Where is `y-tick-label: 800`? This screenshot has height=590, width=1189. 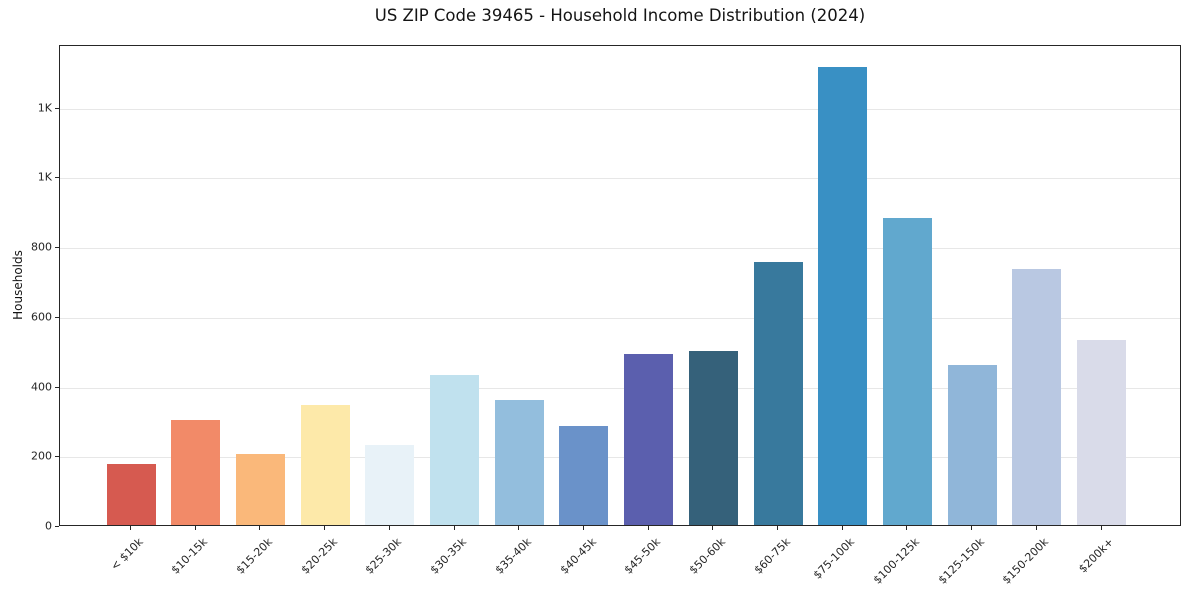 y-tick-label: 800 is located at coordinates (41, 247).